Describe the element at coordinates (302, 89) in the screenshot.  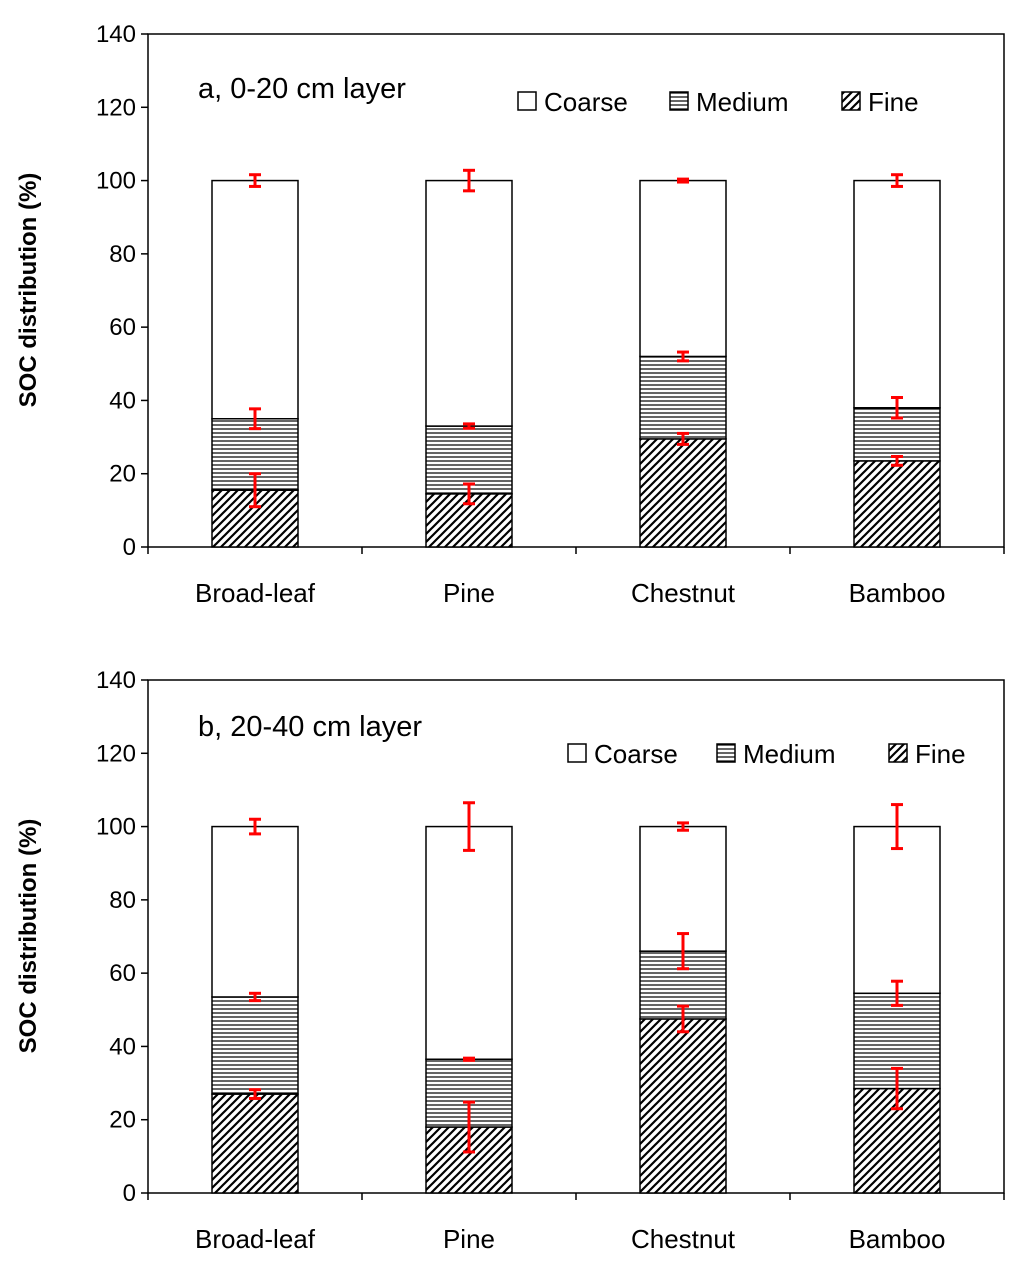
I see `chart-title: a, 0-20 cm layer` at that location.